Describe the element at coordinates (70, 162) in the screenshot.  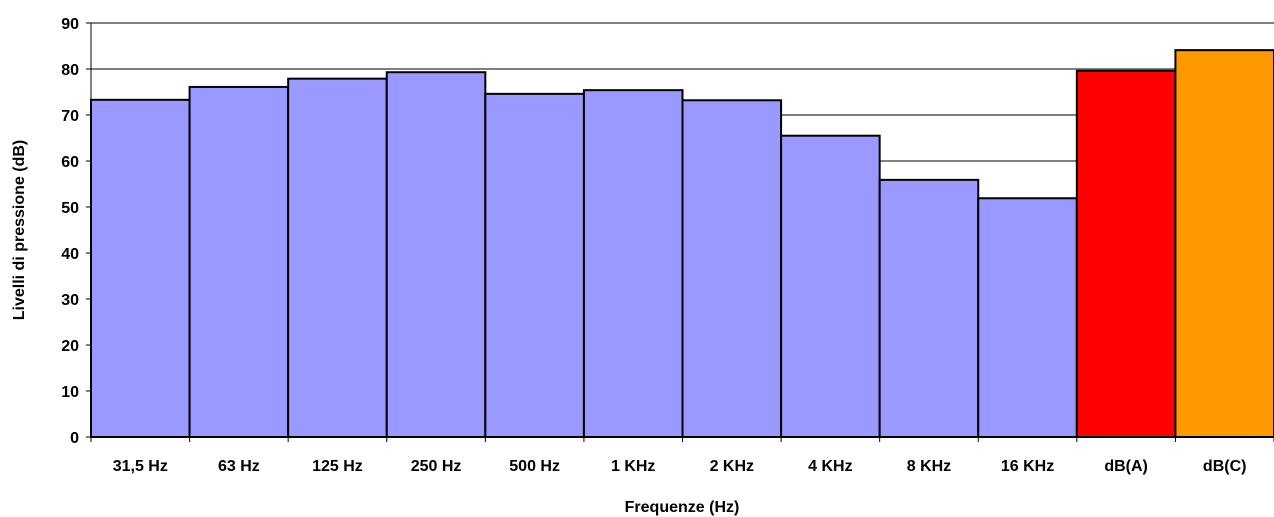
I see `y-tick-label: 60` at that location.